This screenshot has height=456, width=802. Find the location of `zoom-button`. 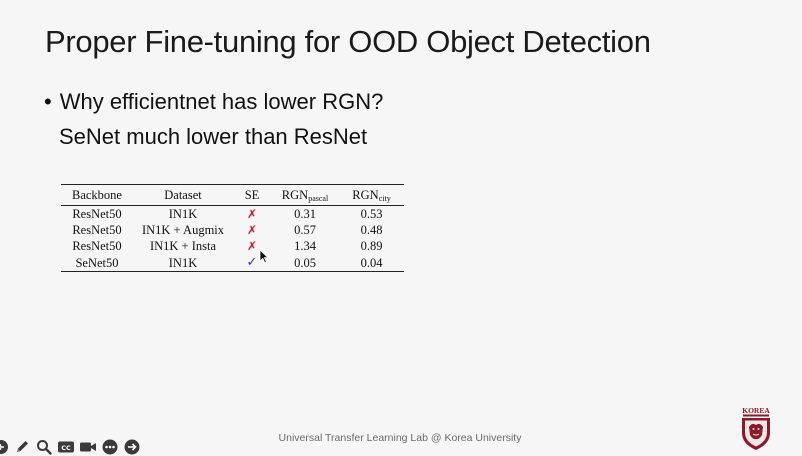

zoom-button is located at coordinates (44, 447).